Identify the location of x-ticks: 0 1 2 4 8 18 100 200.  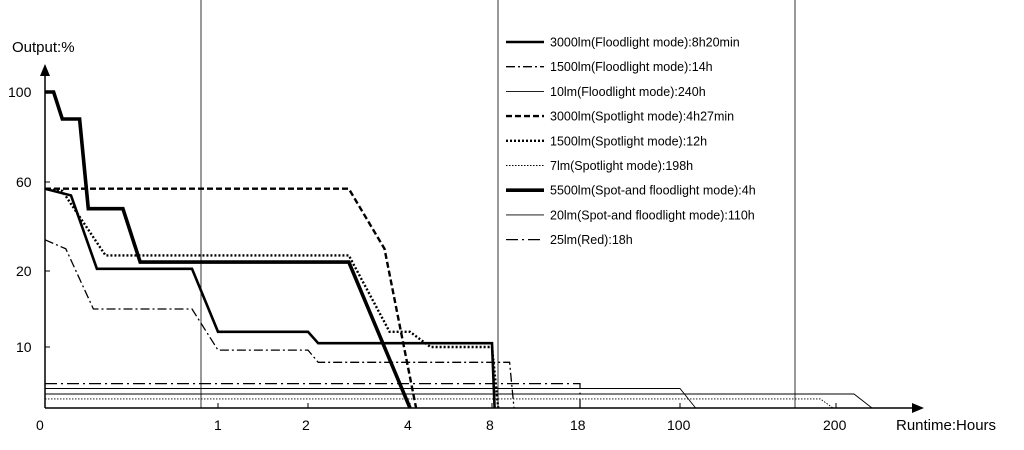
(441, 425).